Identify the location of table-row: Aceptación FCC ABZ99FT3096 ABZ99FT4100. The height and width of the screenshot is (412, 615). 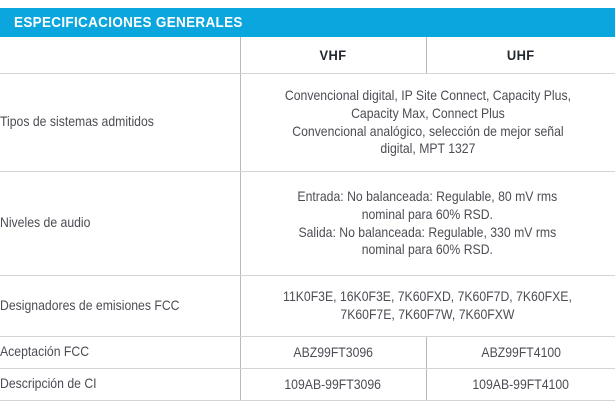
(307, 352).